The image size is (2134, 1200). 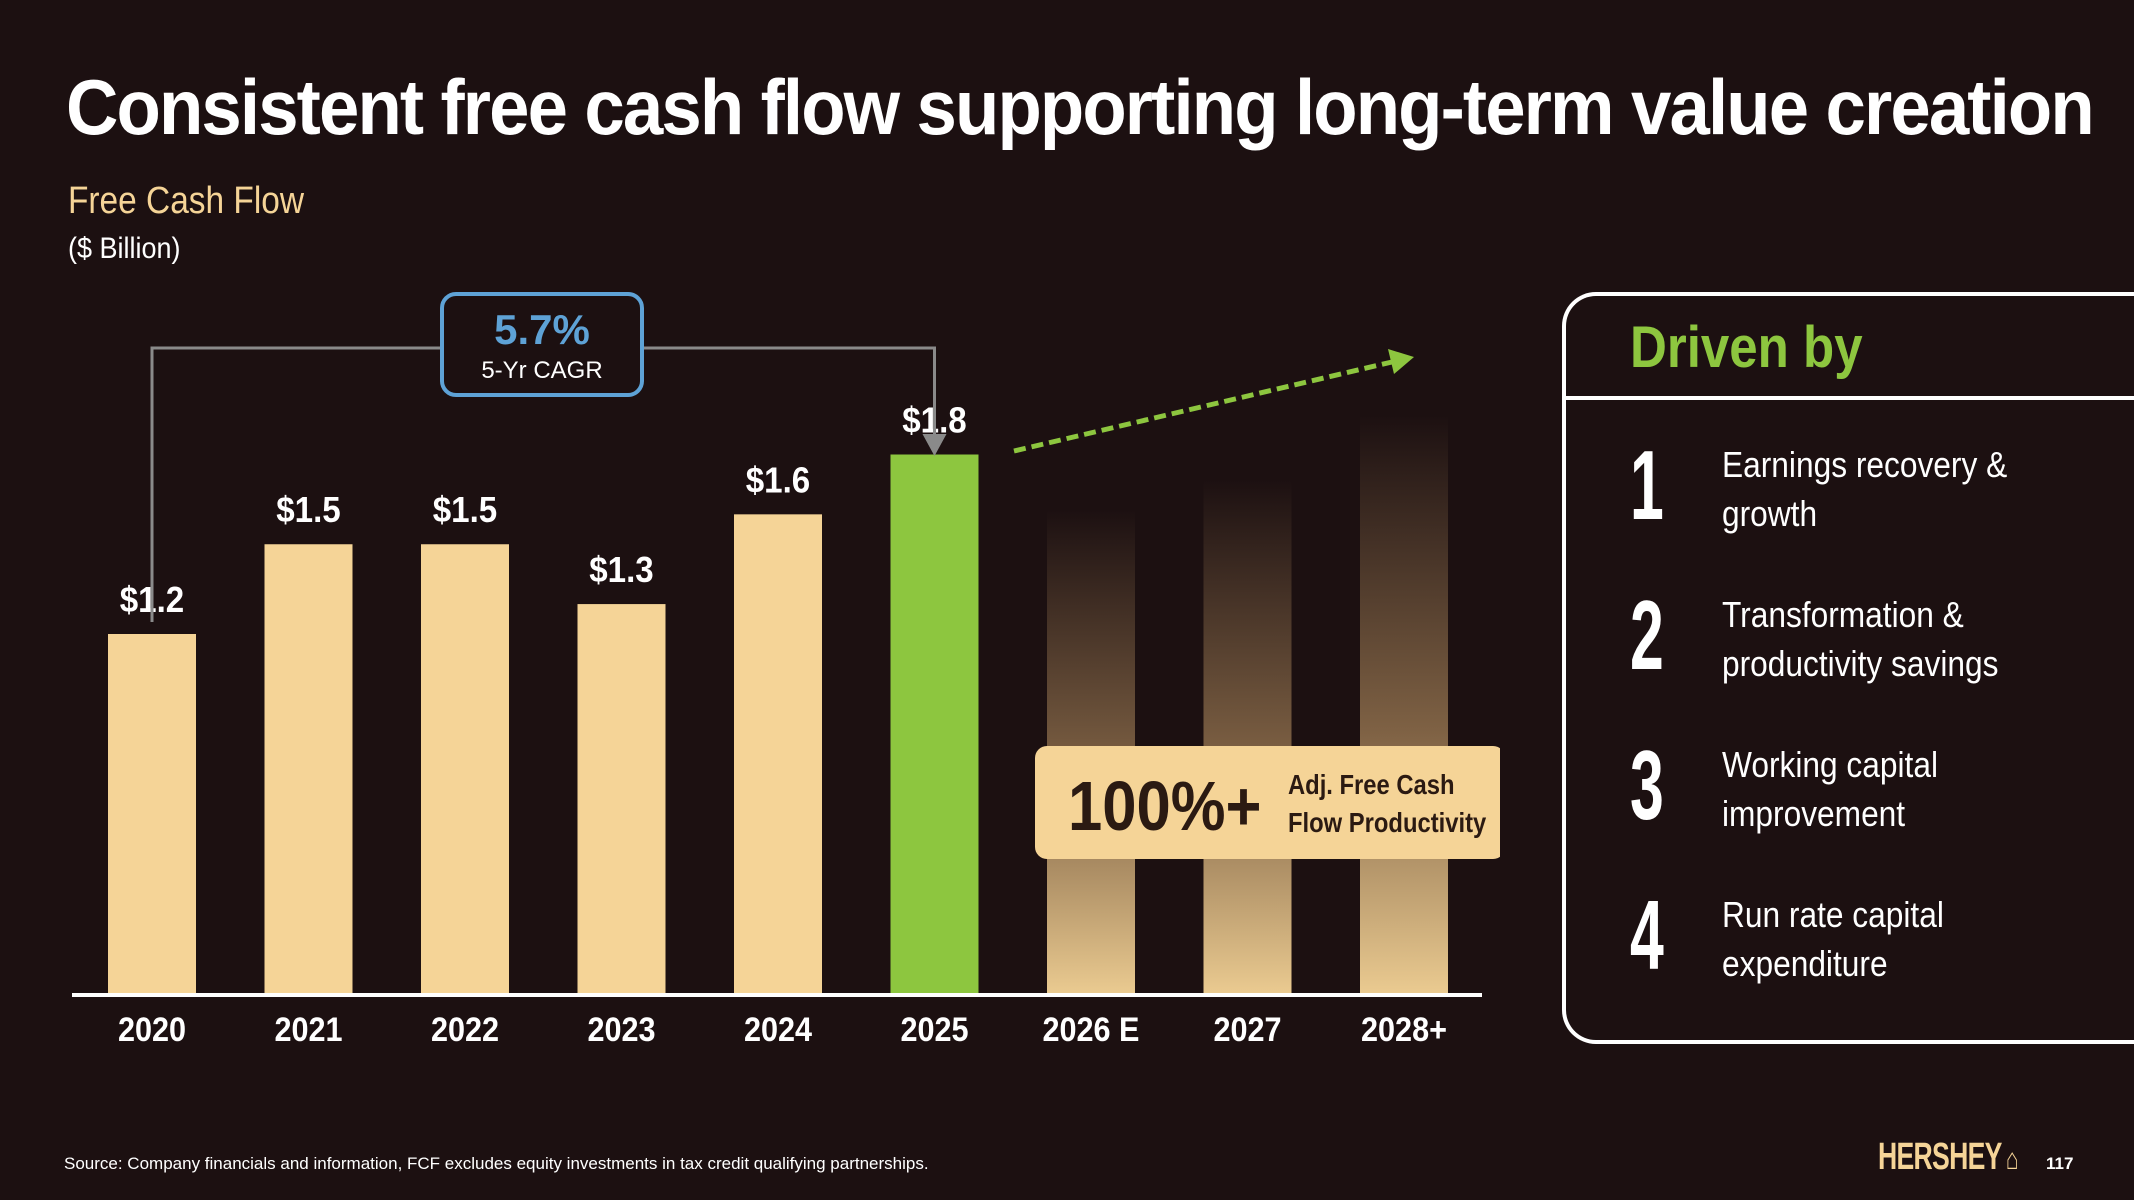 What do you see at coordinates (2060, 1163) in the screenshot?
I see `page-number: 117` at bounding box center [2060, 1163].